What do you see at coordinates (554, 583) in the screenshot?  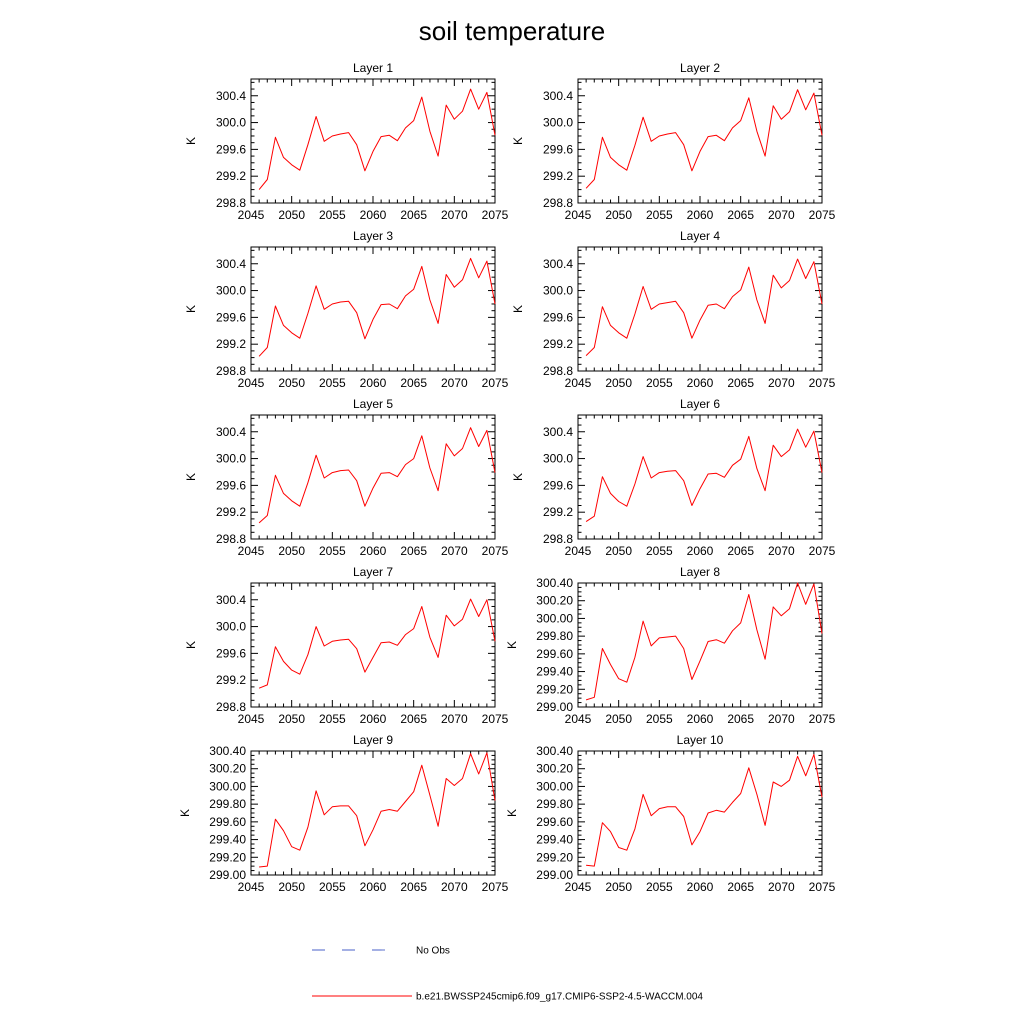 I see `y-tick-label: 300.40` at bounding box center [554, 583].